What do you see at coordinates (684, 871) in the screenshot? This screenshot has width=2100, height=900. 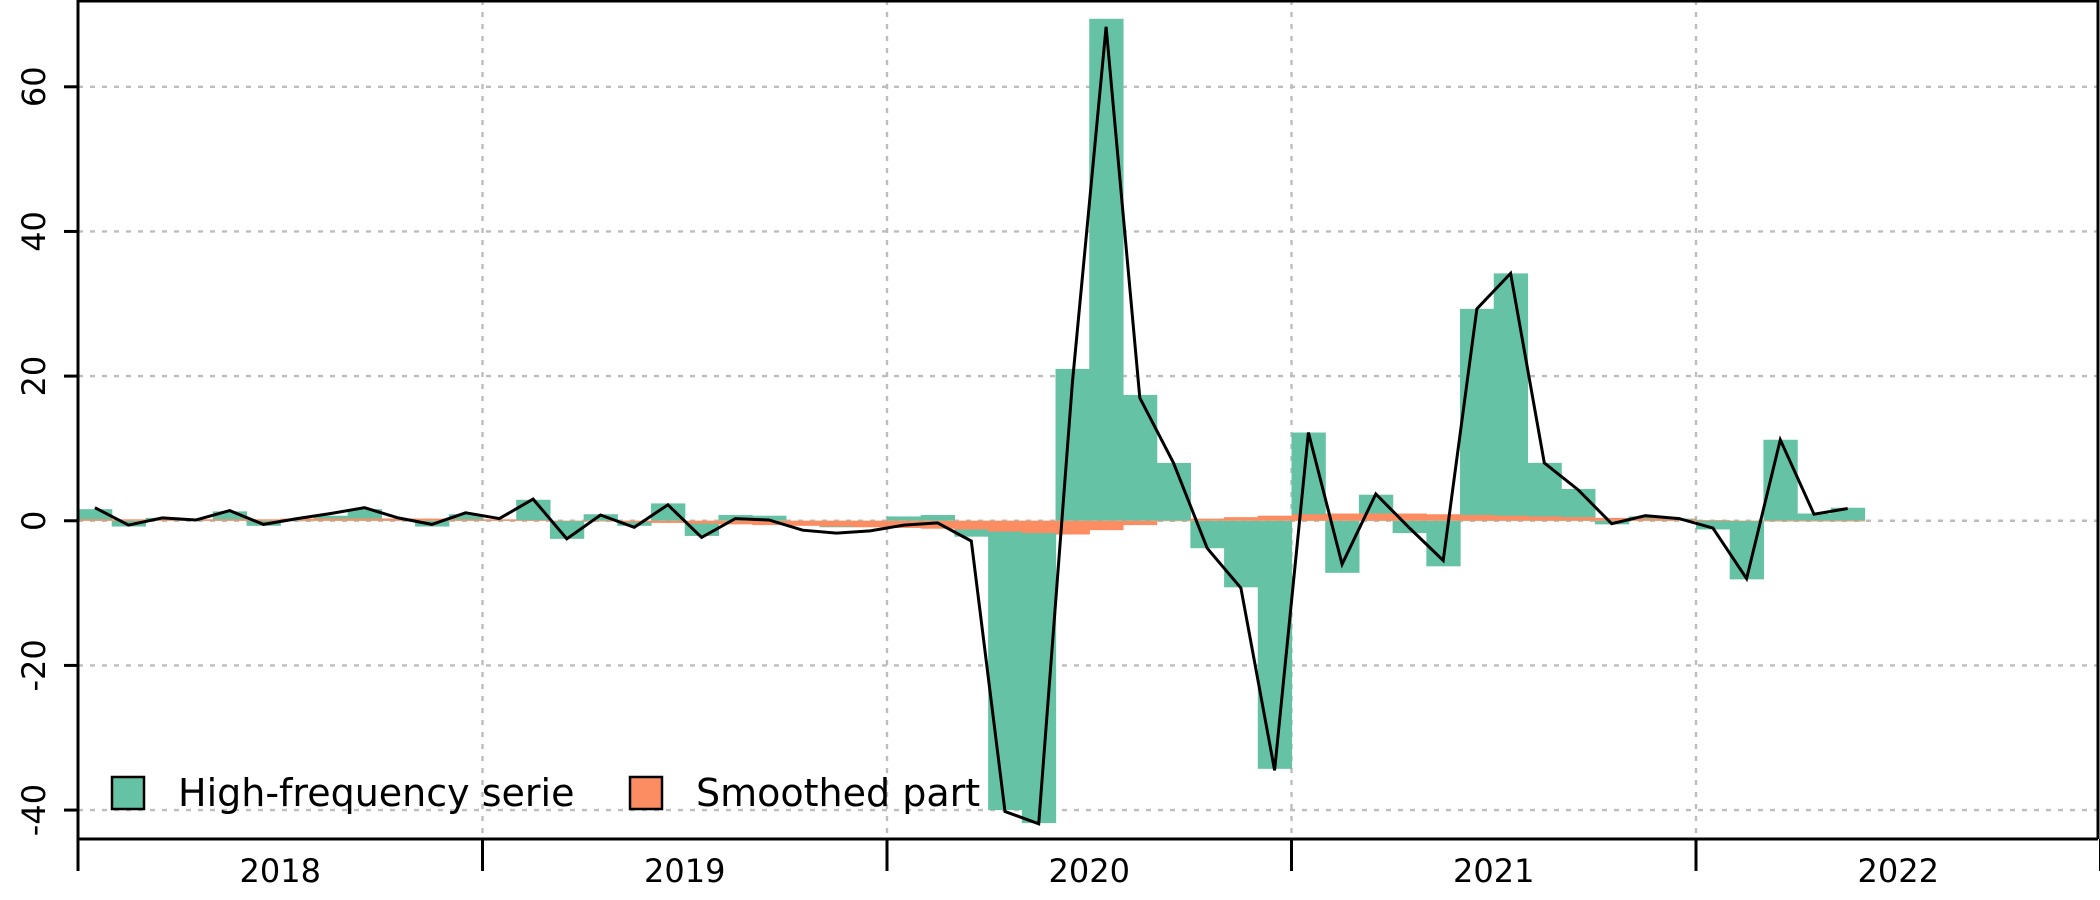 I see `x-tick-label: 2019` at bounding box center [684, 871].